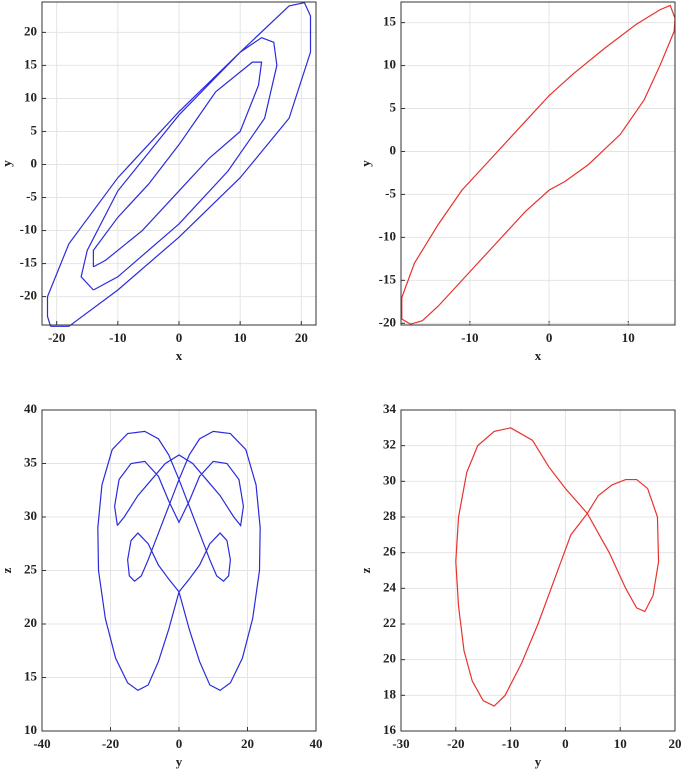  I want to click on y-tick-label: 26, so click(390, 551).